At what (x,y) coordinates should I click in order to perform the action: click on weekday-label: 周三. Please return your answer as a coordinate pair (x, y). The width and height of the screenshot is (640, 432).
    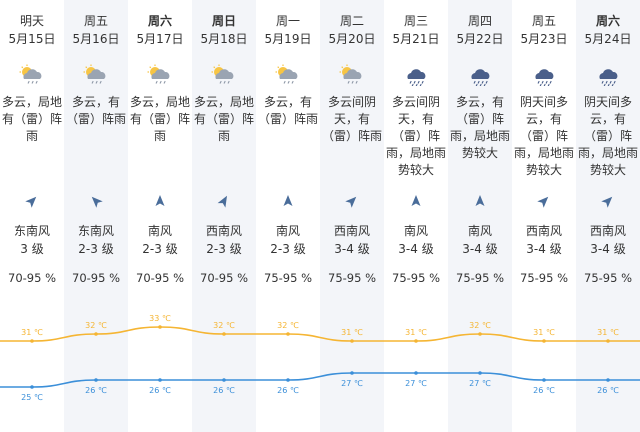
    Looking at the image, I should click on (415, 21).